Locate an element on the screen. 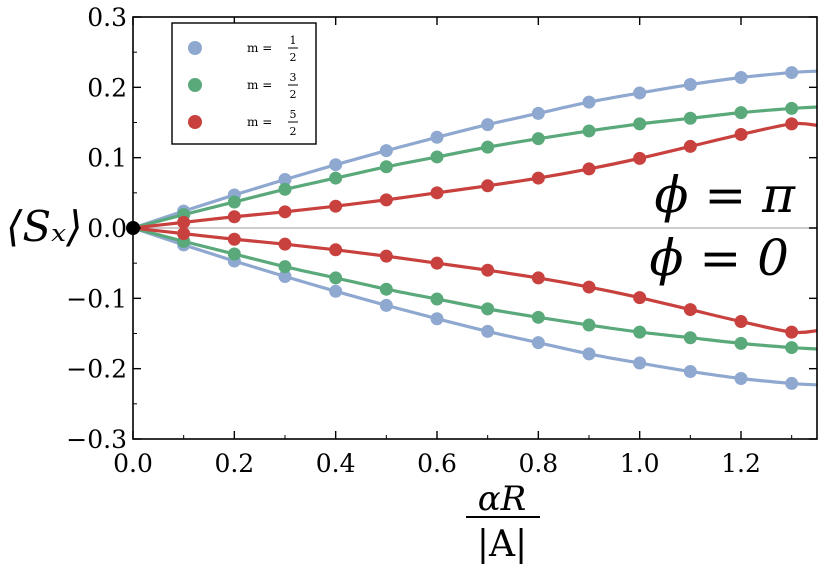  y-tick-label: 0.1 is located at coordinates (107, 158).